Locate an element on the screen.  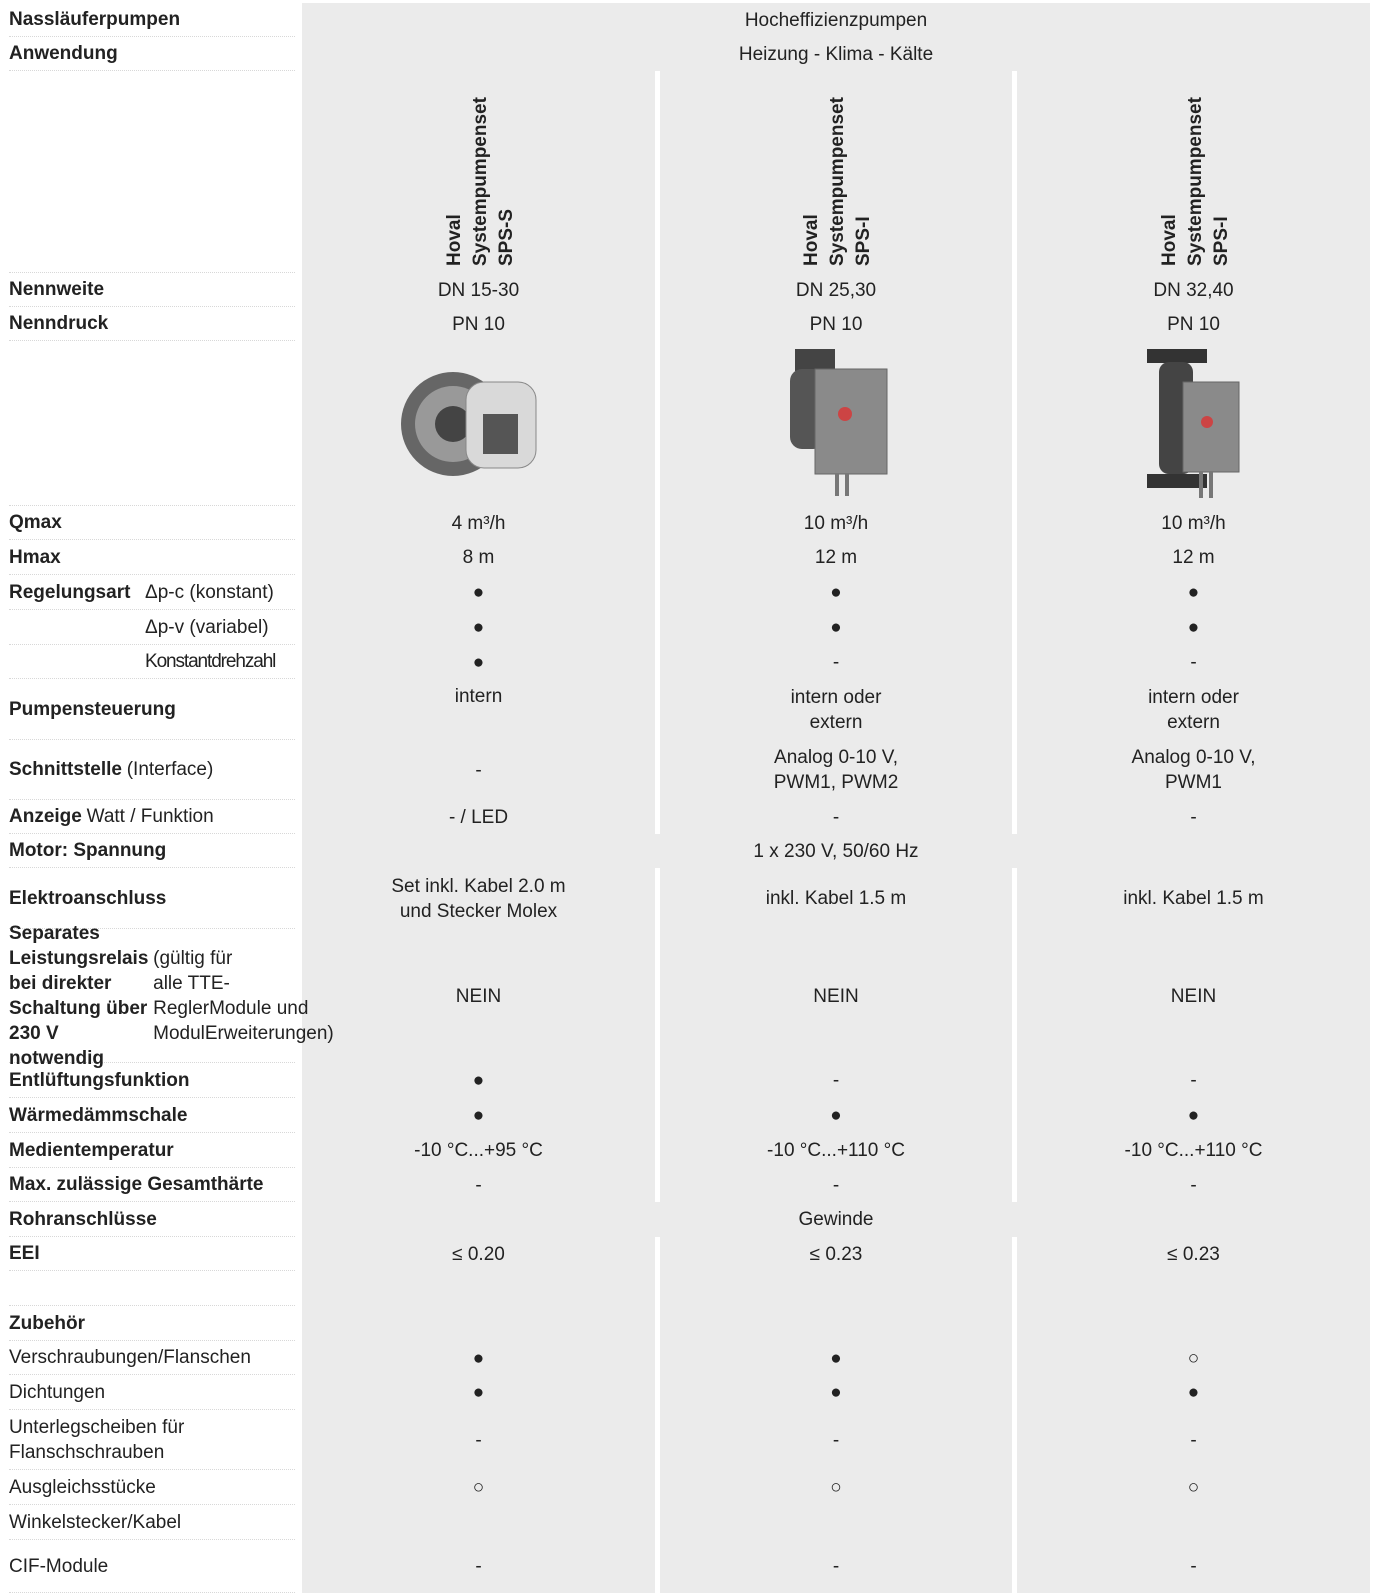
row-label: Rohranschlüsse is located at coordinates (152, 1219).